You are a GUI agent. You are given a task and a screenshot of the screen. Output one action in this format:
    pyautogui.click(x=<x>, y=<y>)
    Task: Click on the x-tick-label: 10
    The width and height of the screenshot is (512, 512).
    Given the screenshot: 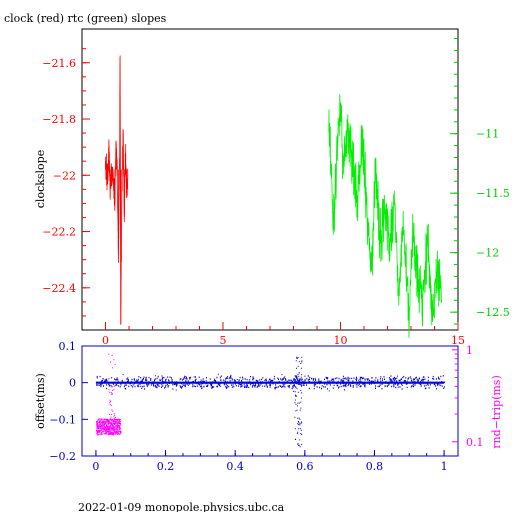 What is the action you would take?
    pyautogui.click(x=341, y=340)
    